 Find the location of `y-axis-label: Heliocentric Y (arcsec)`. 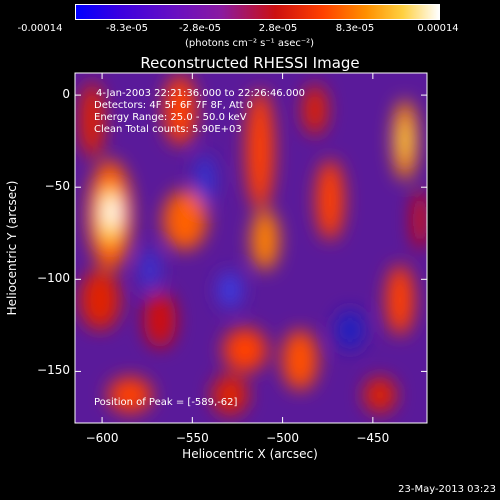

y-axis-label: Heliocentric Y (arcsec) is located at coordinates (12, 248).